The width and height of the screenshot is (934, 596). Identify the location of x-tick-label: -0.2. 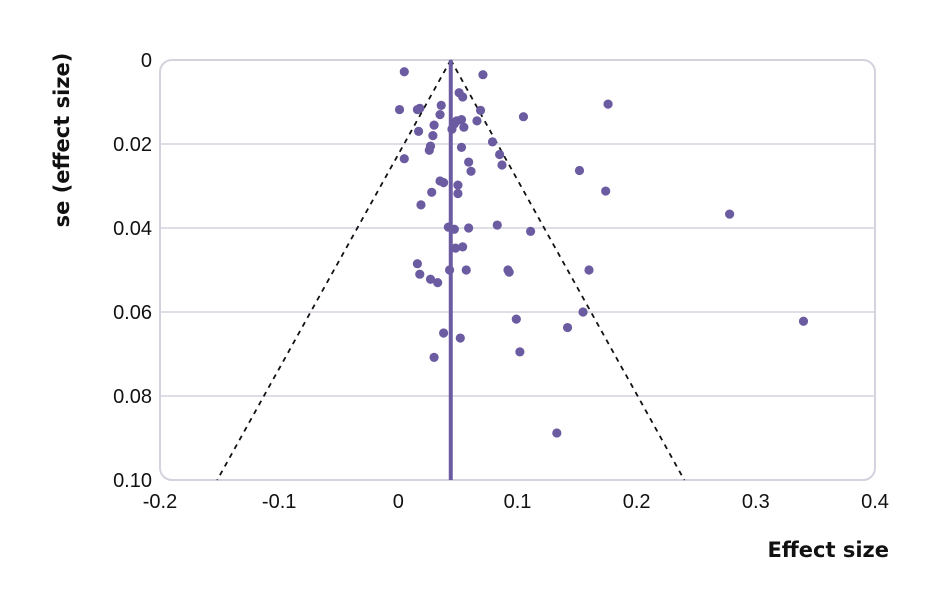
(160, 502).